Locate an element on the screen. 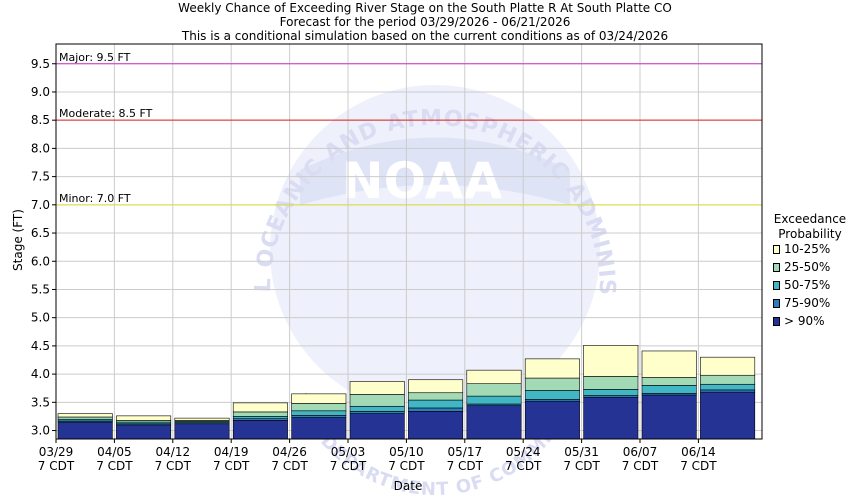 The width and height of the screenshot is (850, 500). y-tick-label: 3.0 is located at coordinates (40, 431).